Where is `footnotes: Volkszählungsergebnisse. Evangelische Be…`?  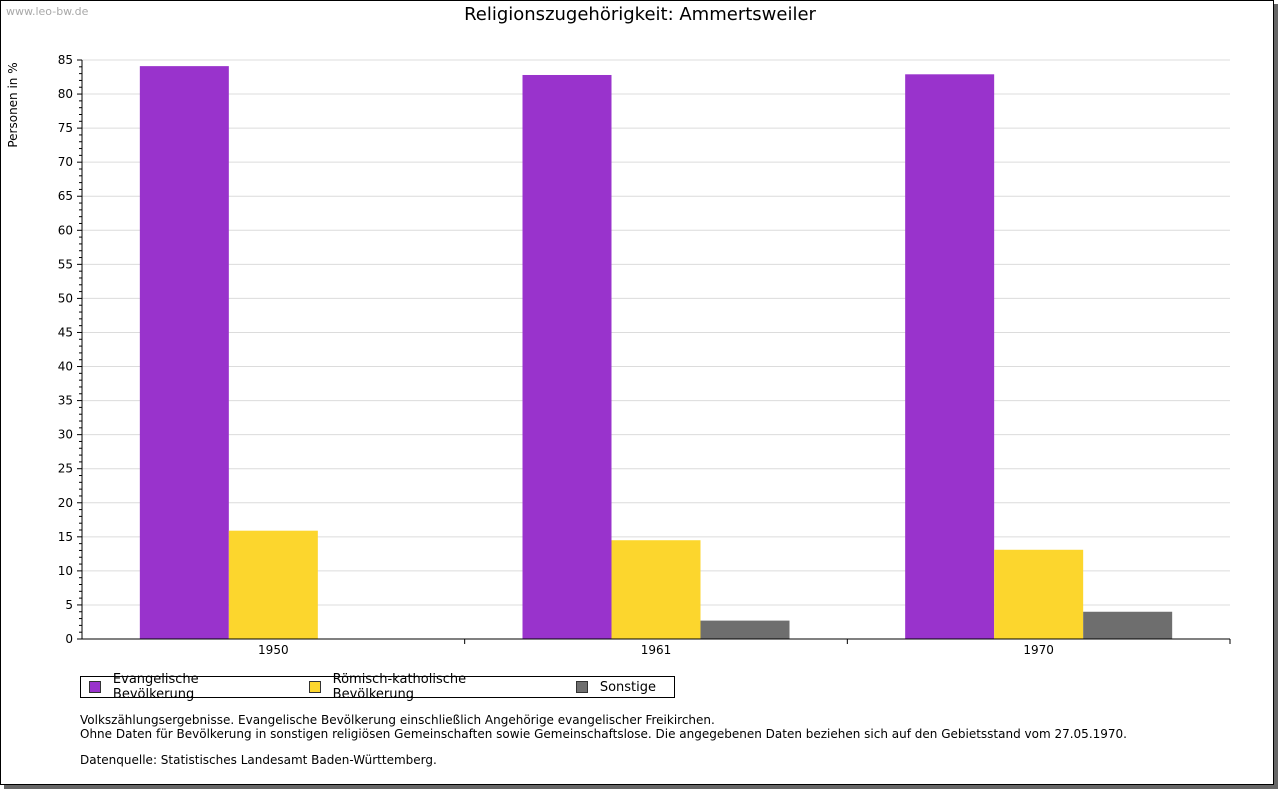 footnotes: Volkszählungsergebnisse. Evangelische Be… is located at coordinates (603, 740).